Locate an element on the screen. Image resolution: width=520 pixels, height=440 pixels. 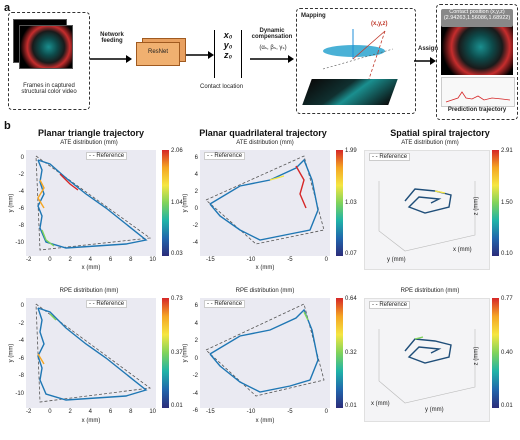
resnet-block: ResNet is located at coordinates (158, 54).